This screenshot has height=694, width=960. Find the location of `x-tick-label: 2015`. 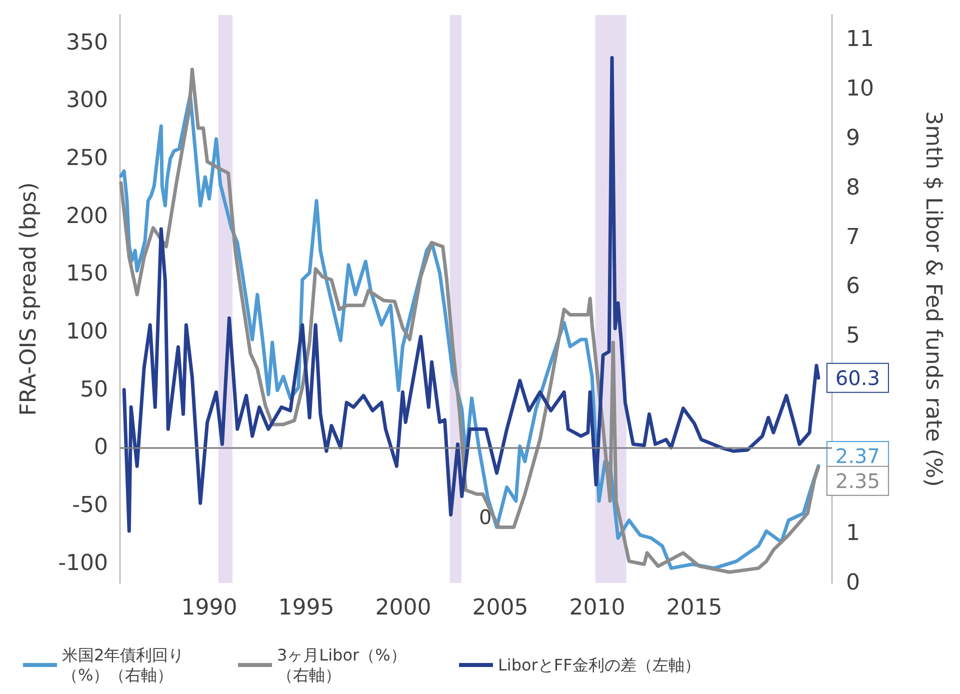

x-tick-label: 2015 is located at coordinates (694, 608).